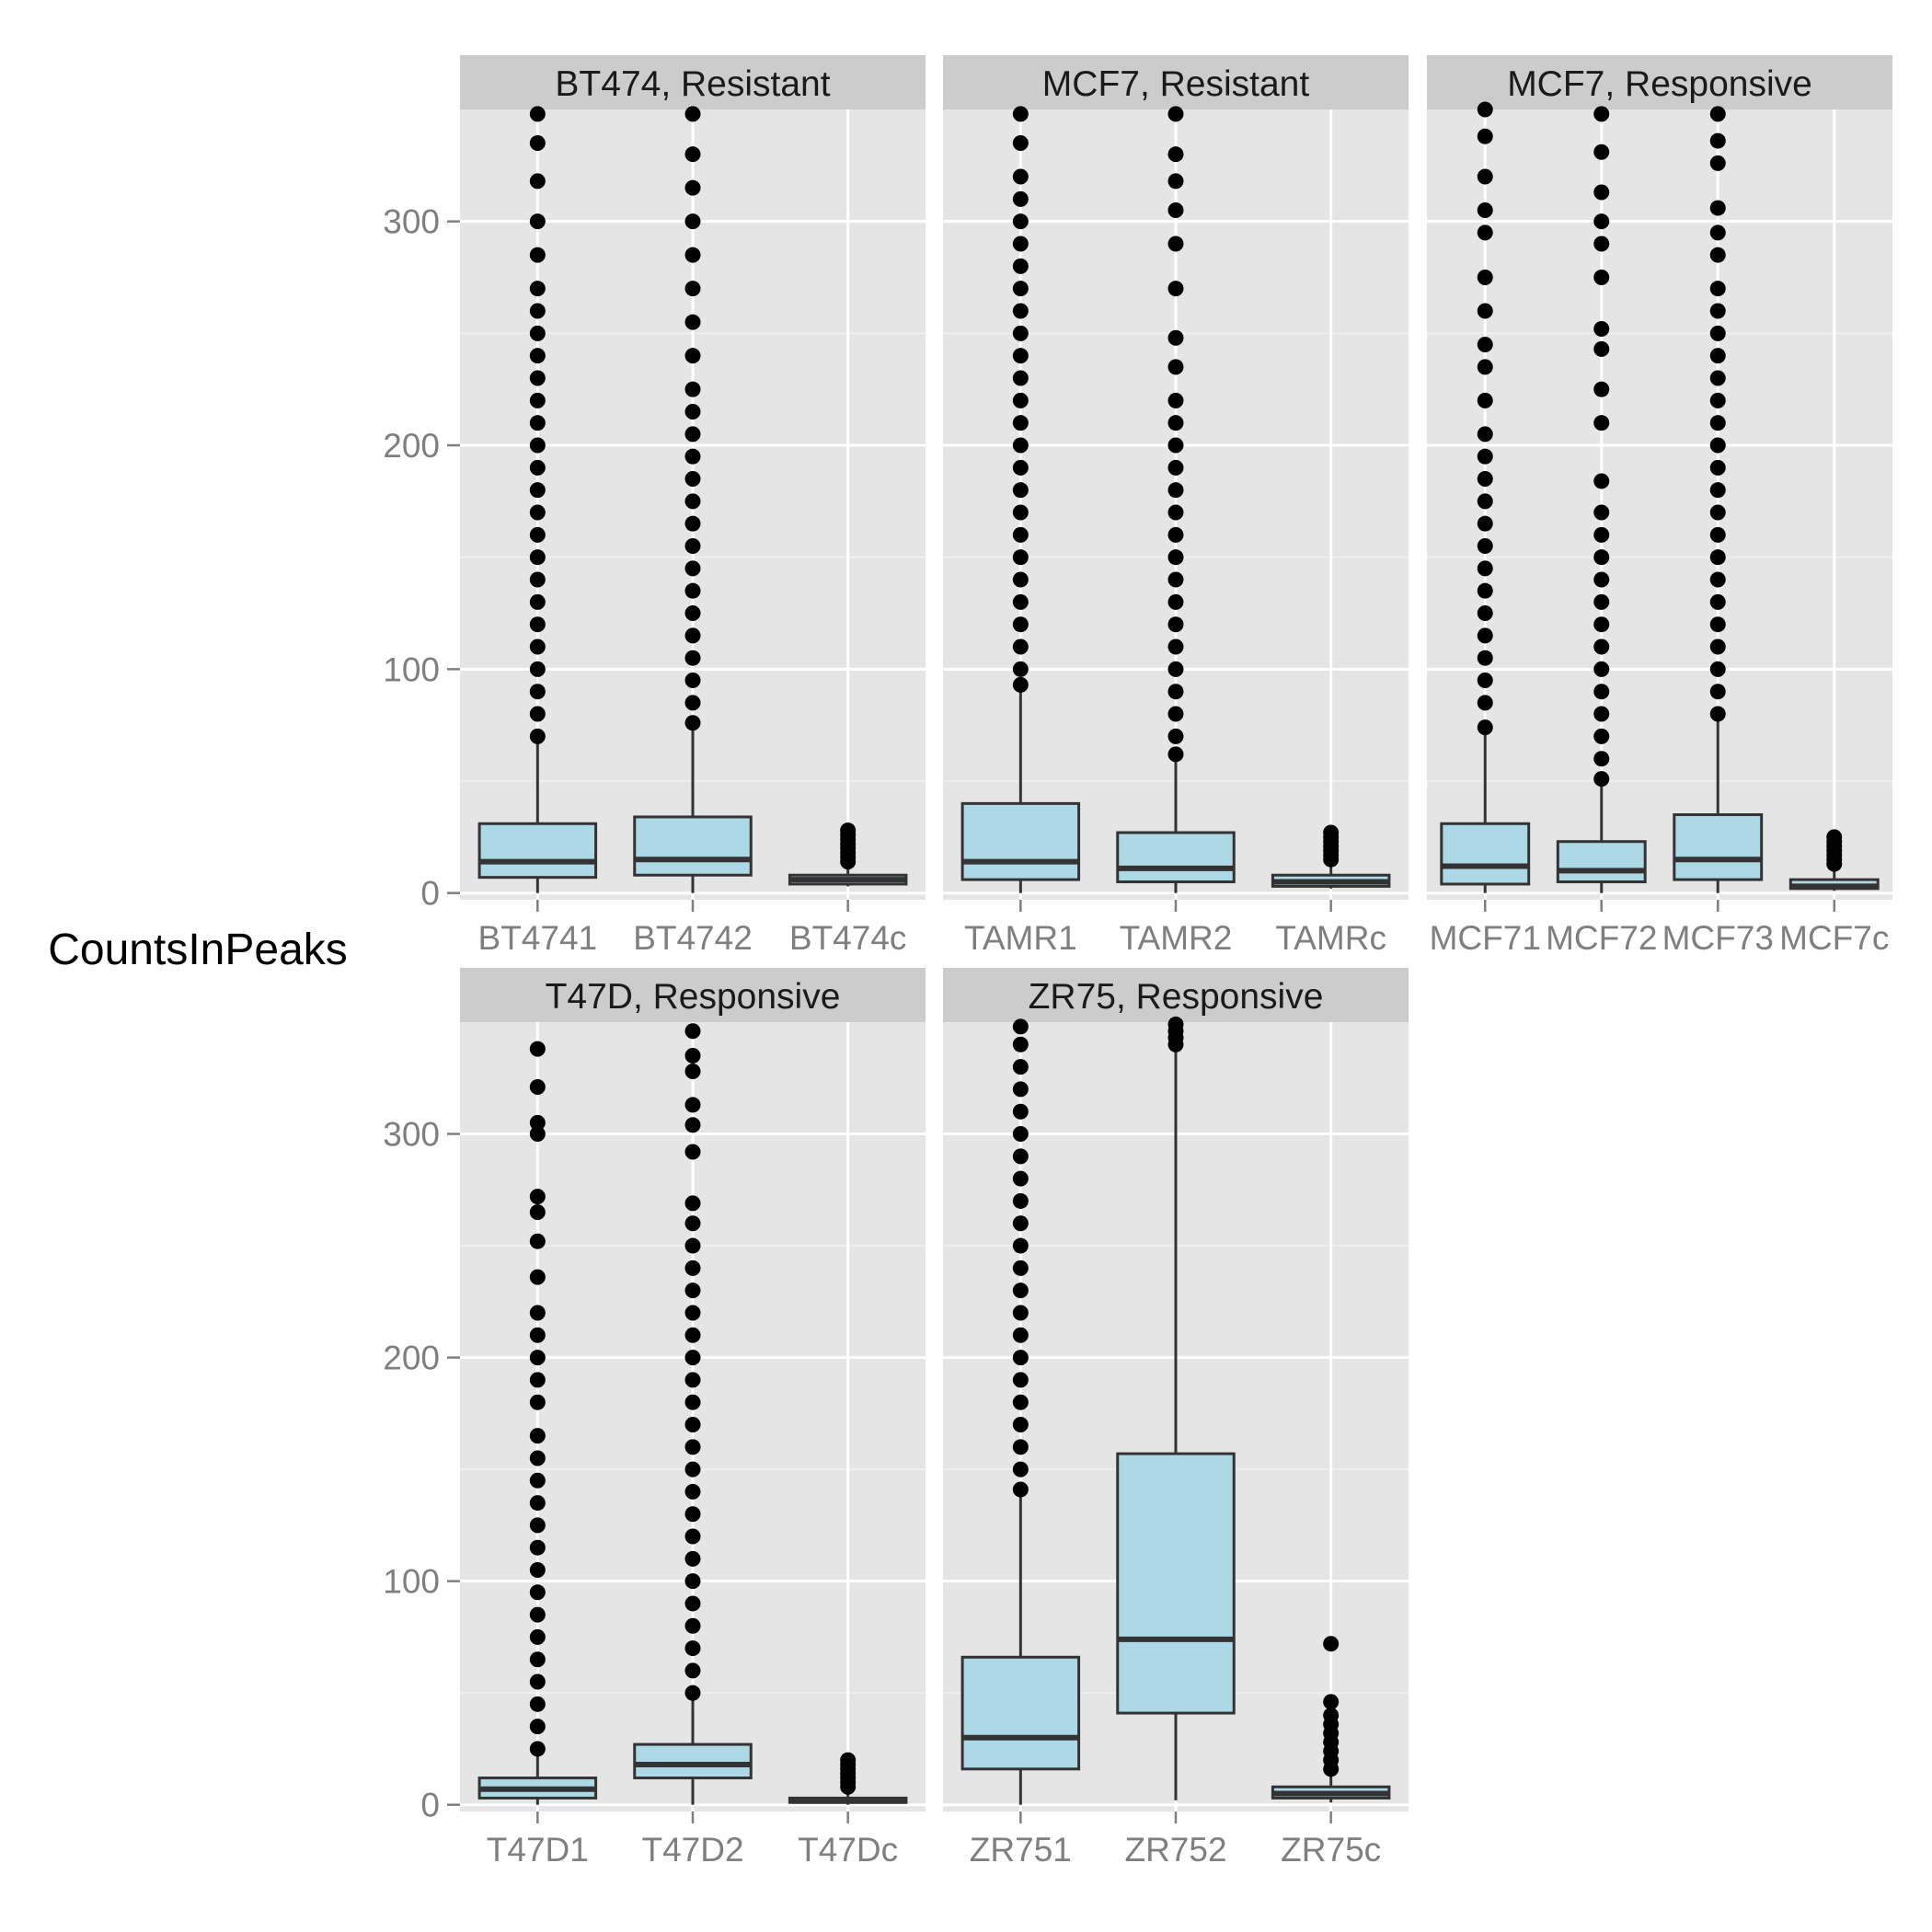 Image resolution: width=1932 pixels, height=1932 pixels. Describe the element at coordinates (1330, 938) in the screenshot. I see `x-tick-label: TAMRc` at that location.